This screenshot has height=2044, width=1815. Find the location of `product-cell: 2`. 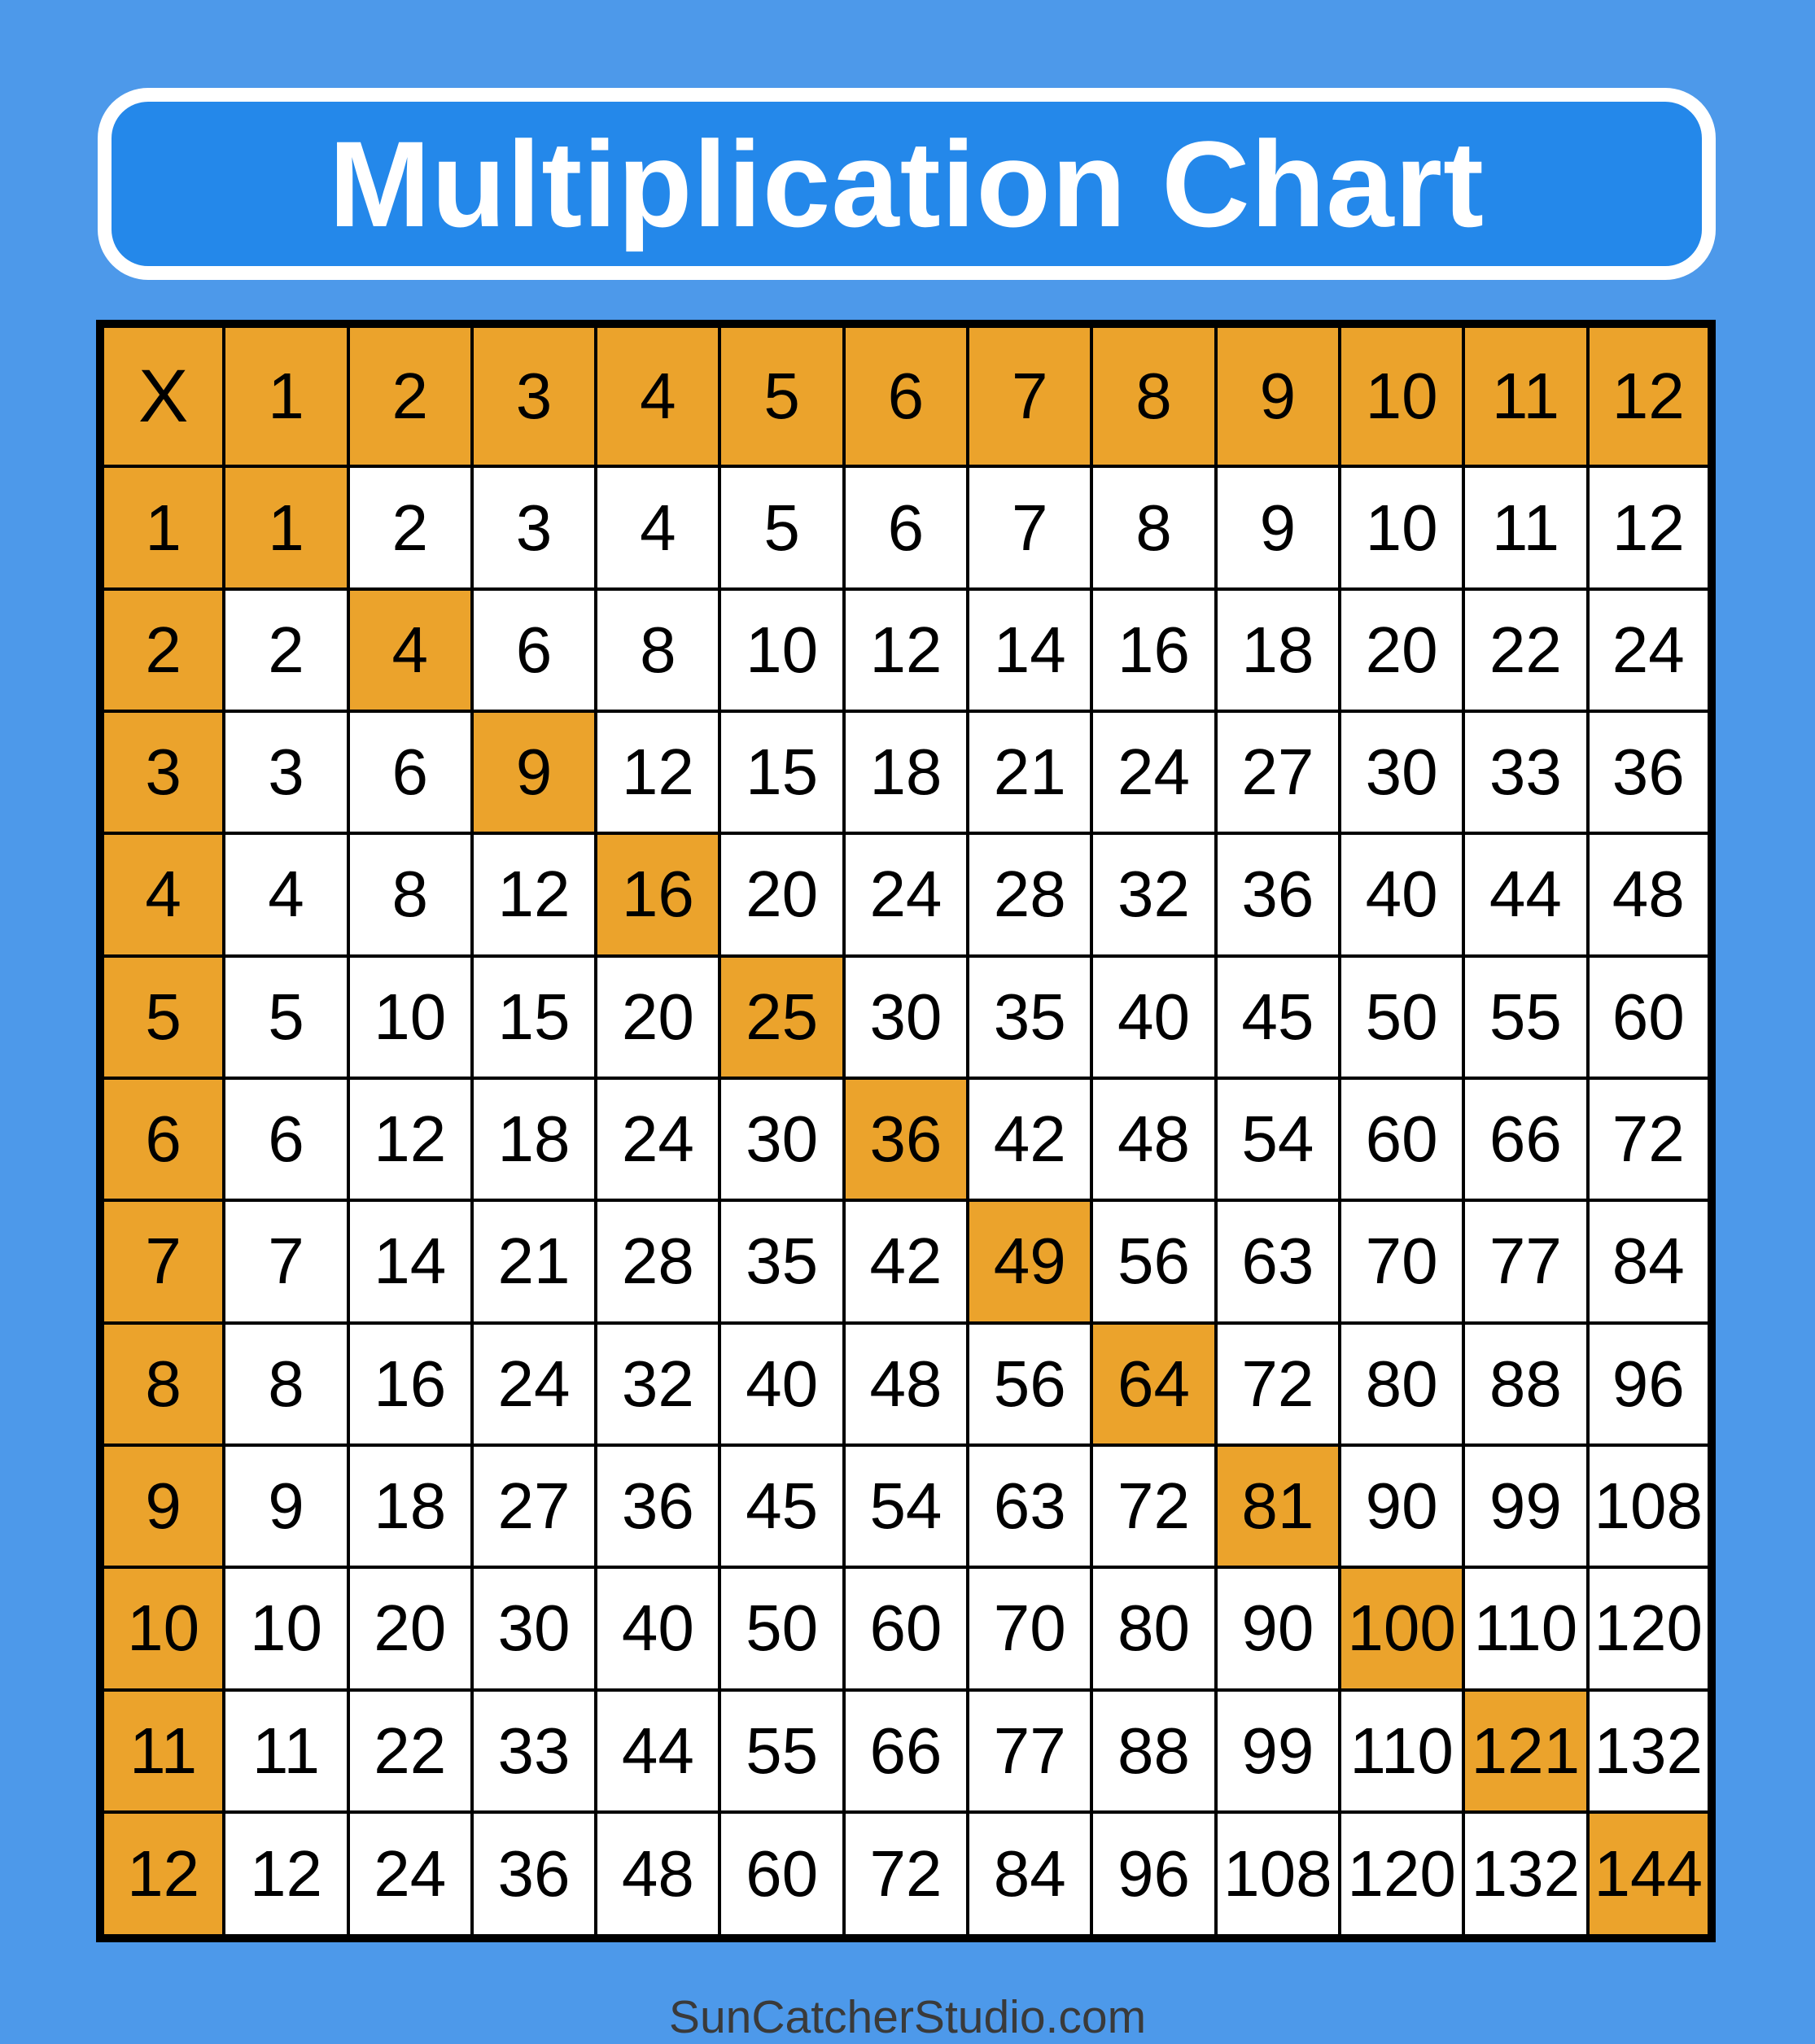

product-cell: 2 is located at coordinates (410, 528).